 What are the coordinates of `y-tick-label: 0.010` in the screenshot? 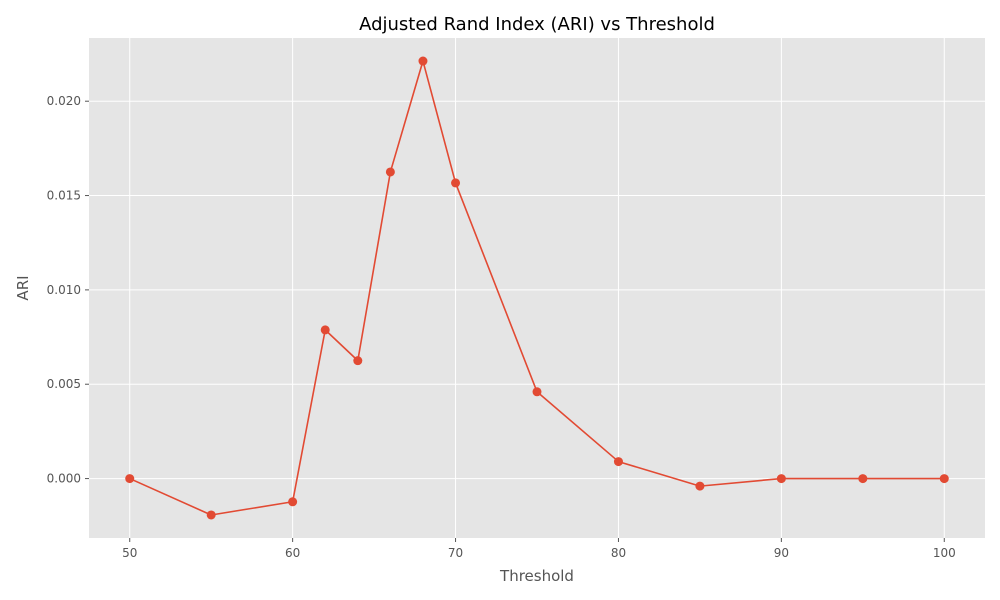 It's located at (64, 290).